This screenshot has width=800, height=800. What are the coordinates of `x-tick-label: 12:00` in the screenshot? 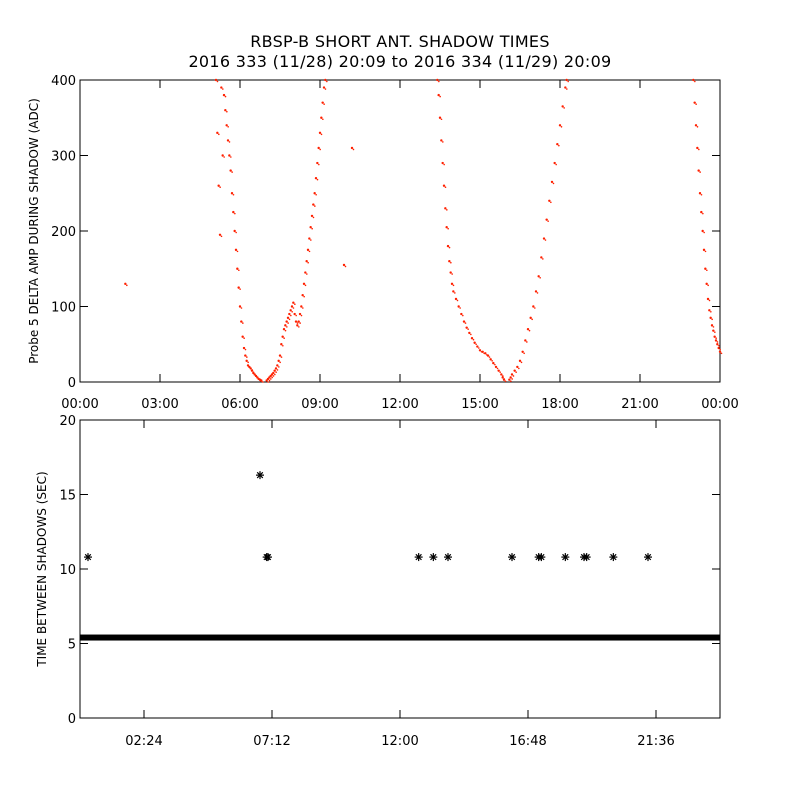 It's located at (399, 404).